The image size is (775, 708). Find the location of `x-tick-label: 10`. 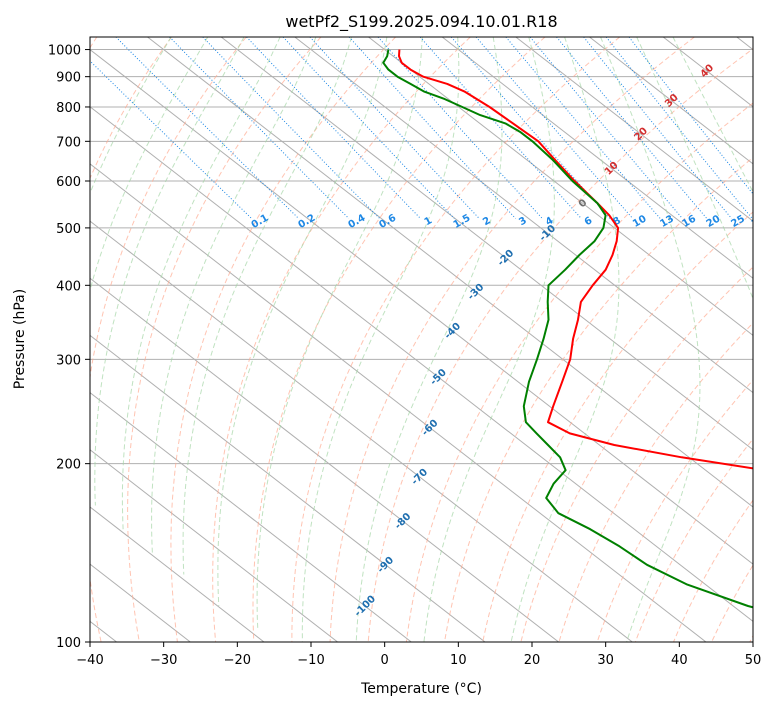

x-tick-label: 10 is located at coordinates (458, 660).